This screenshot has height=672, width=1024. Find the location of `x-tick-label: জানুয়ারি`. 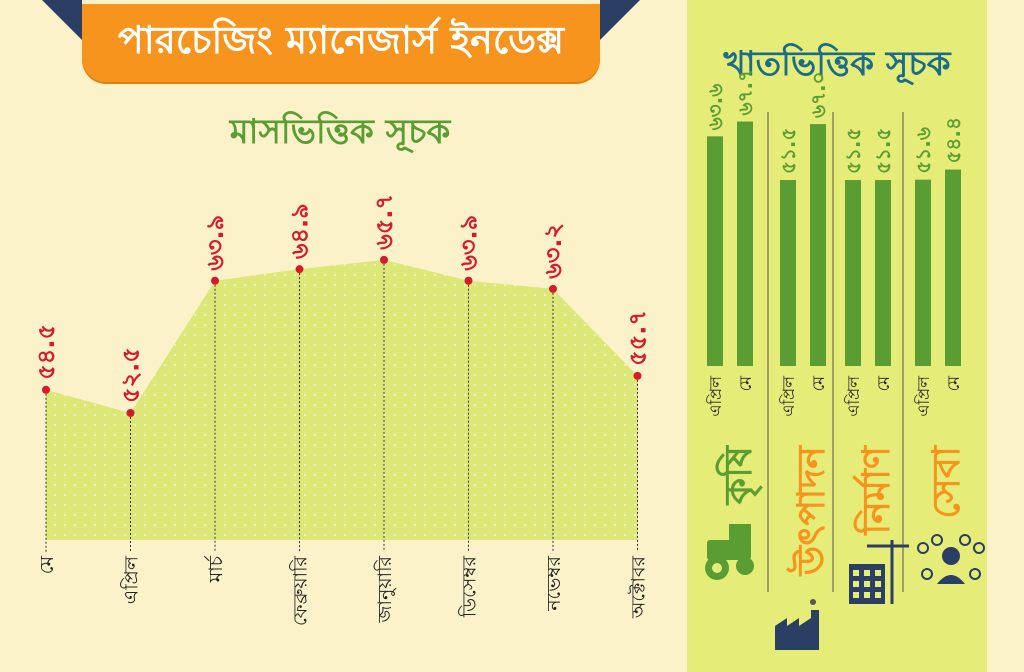

x-tick-label: জানুয়ারি is located at coordinates (385, 589).